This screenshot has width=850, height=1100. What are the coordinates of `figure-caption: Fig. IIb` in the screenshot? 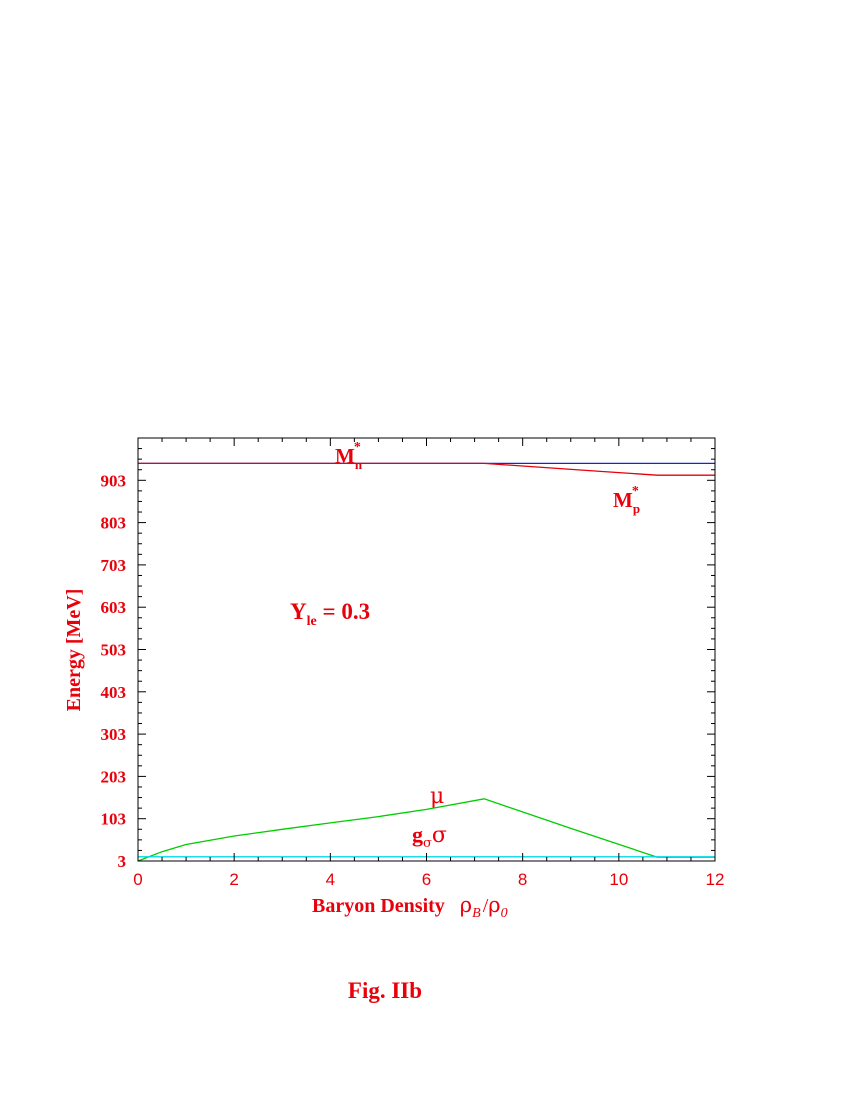 It's located at (385, 990).